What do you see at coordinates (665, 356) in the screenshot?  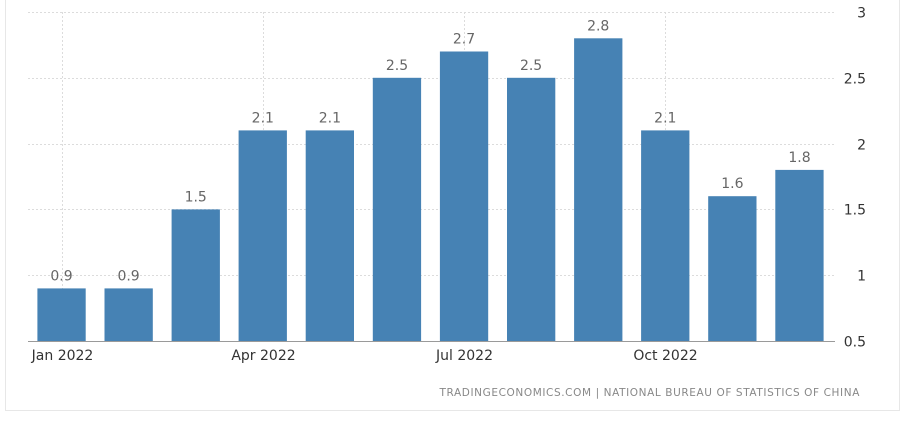 I see `x-tick-label: Oct 2022` at bounding box center [665, 356].